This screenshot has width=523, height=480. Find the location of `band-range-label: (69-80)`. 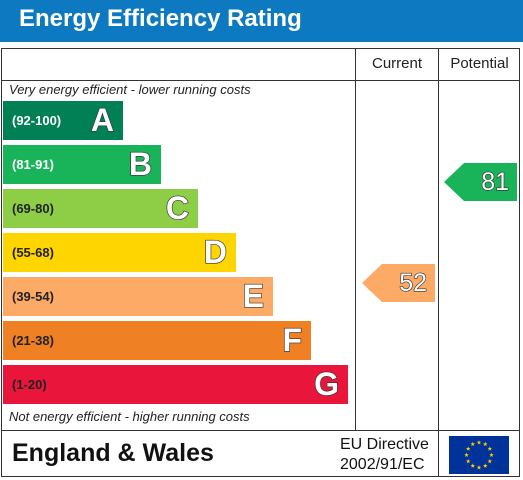

band-range-label: (69-80) is located at coordinates (33, 208).